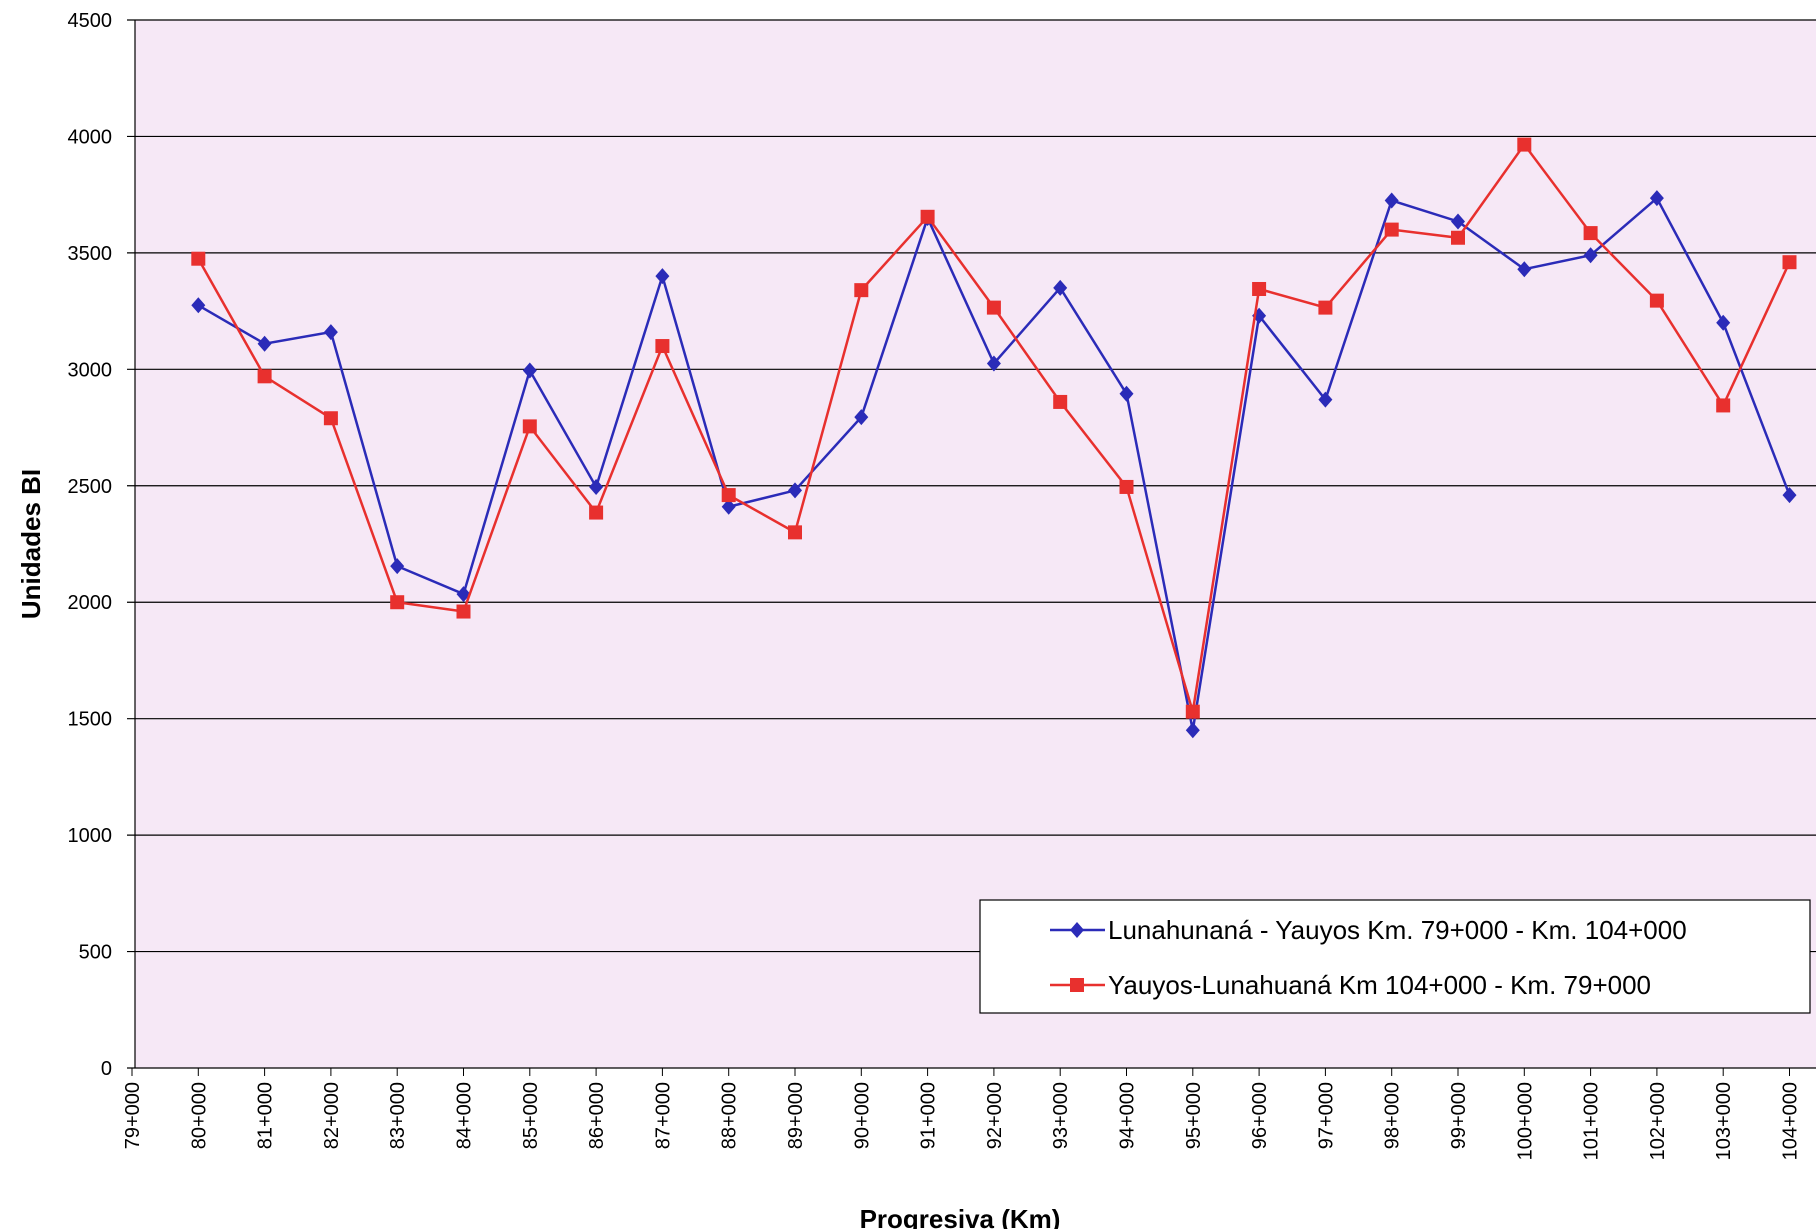  I want to click on x-tick-label: 93+000, so click(1061, 1115).